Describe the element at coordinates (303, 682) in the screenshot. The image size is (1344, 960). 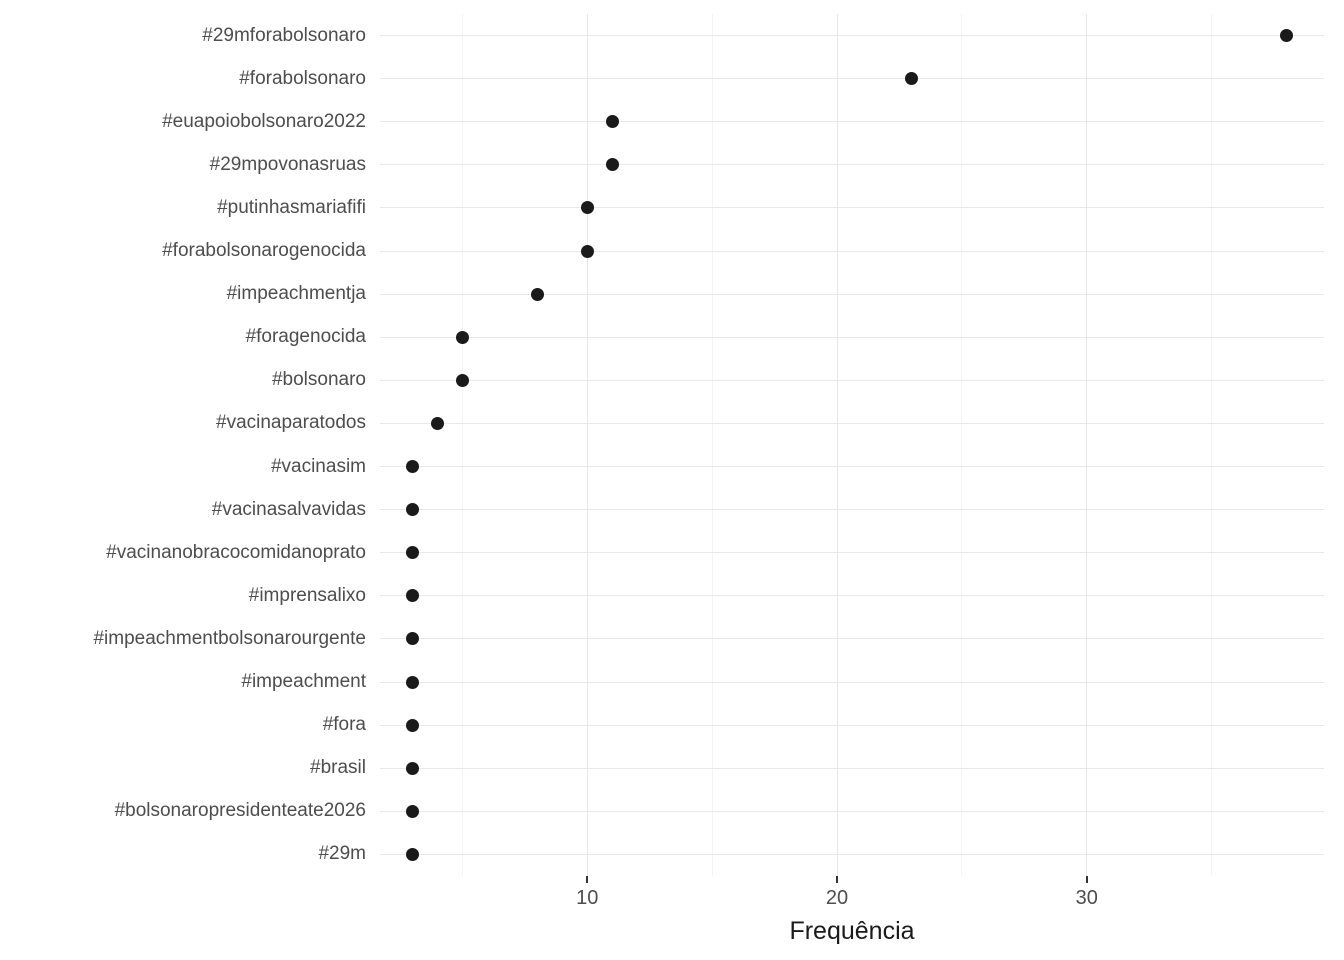
I see `y-axis-category-label: #impeachment` at that location.